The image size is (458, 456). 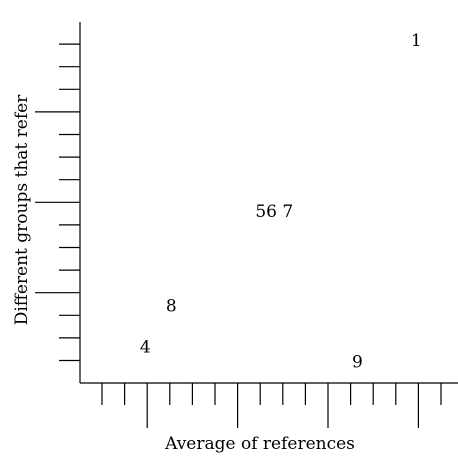 I want to click on point-label-8: 8, so click(x=171, y=307).